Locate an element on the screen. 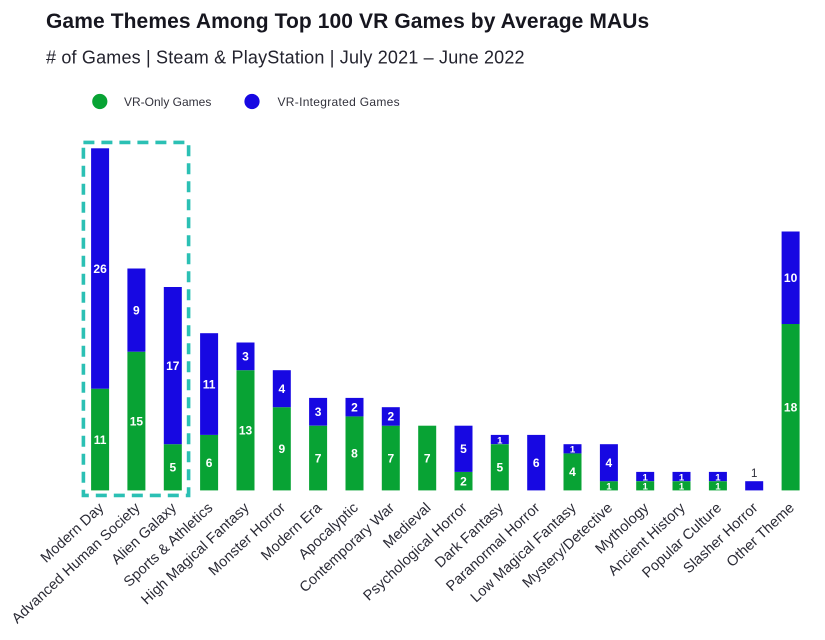  svg-text: 8 is located at coordinates (354, 454).